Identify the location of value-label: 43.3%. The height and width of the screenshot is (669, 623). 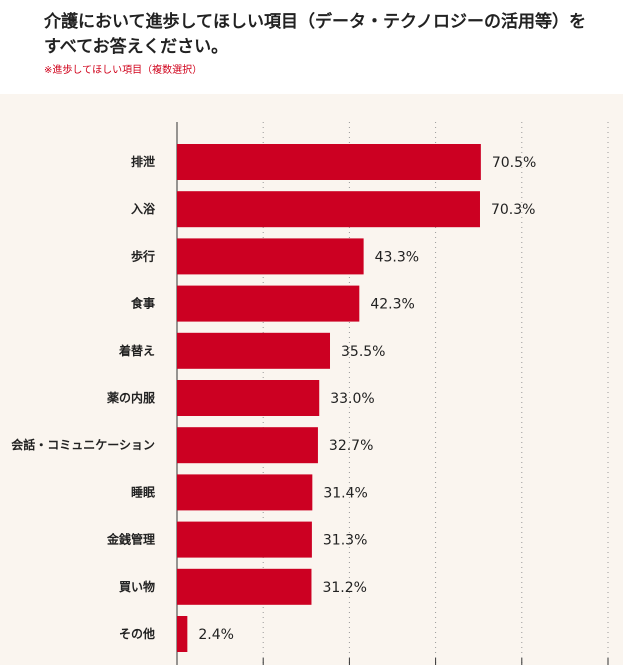
(397, 257).